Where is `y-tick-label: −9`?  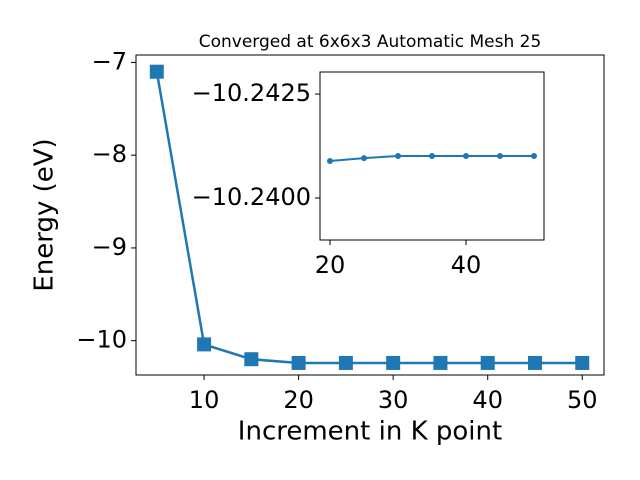
y-tick-label: −9 is located at coordinates (109, 247).